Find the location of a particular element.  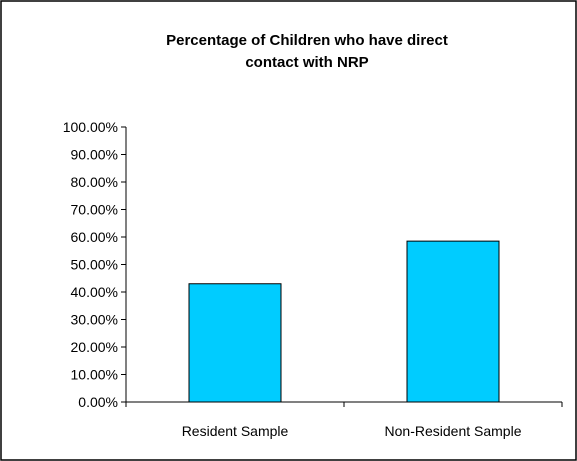

y-tick-label: 0.00% is located at coordinates (98, 402).